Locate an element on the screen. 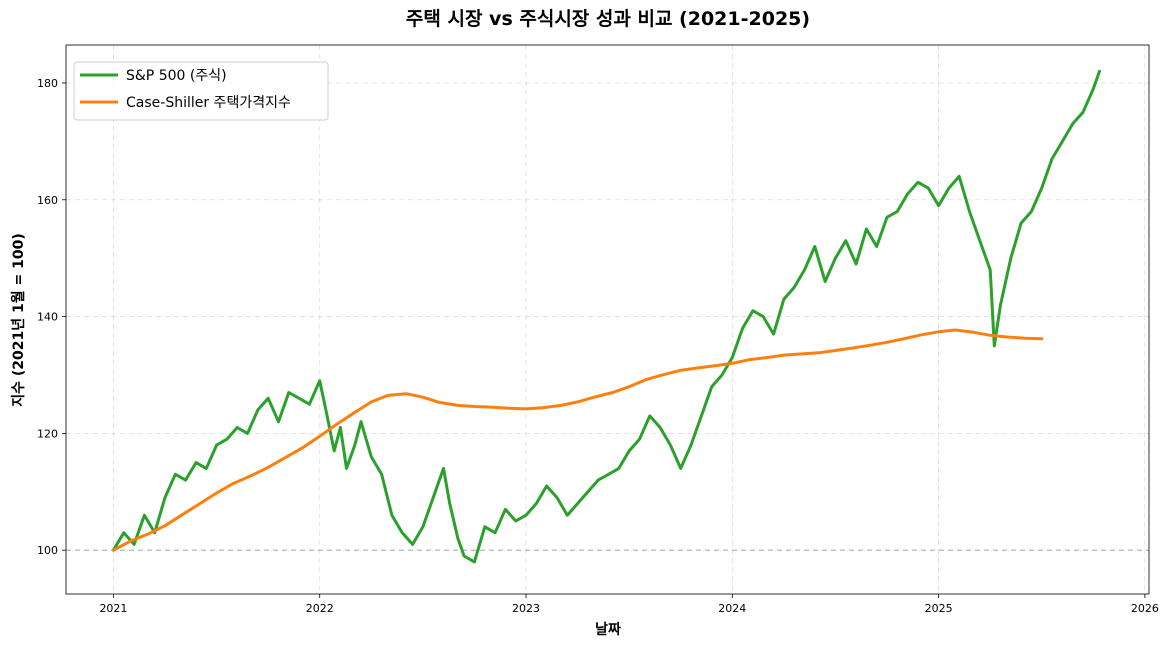  y-axis: 100 120 140 160 180 is located at coordinates (51, 317).